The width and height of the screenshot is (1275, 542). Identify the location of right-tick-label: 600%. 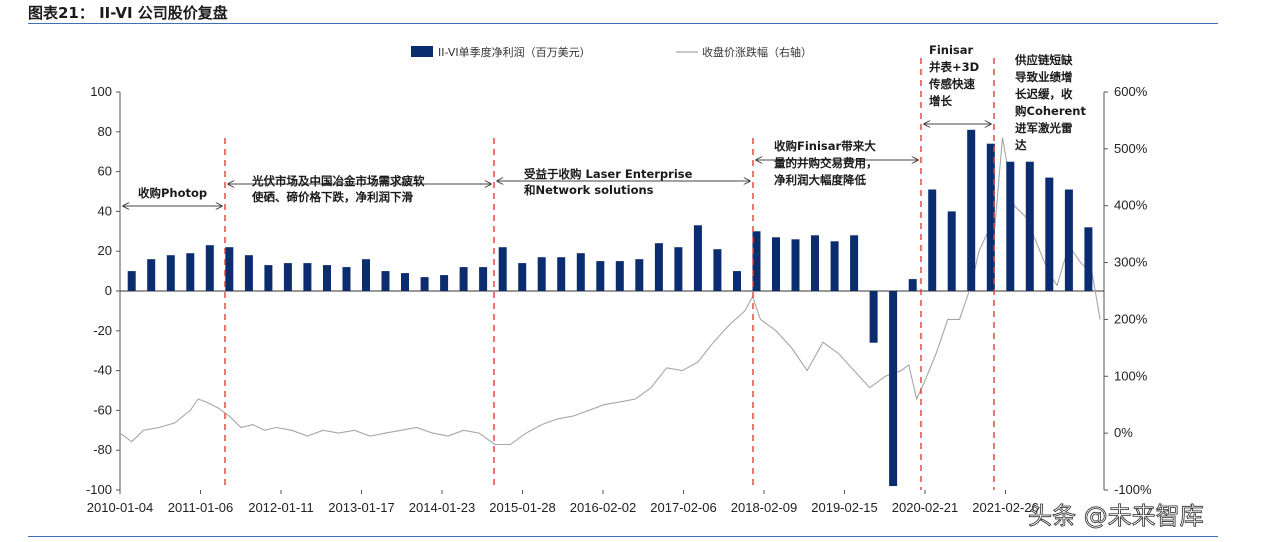
(1131, 91).